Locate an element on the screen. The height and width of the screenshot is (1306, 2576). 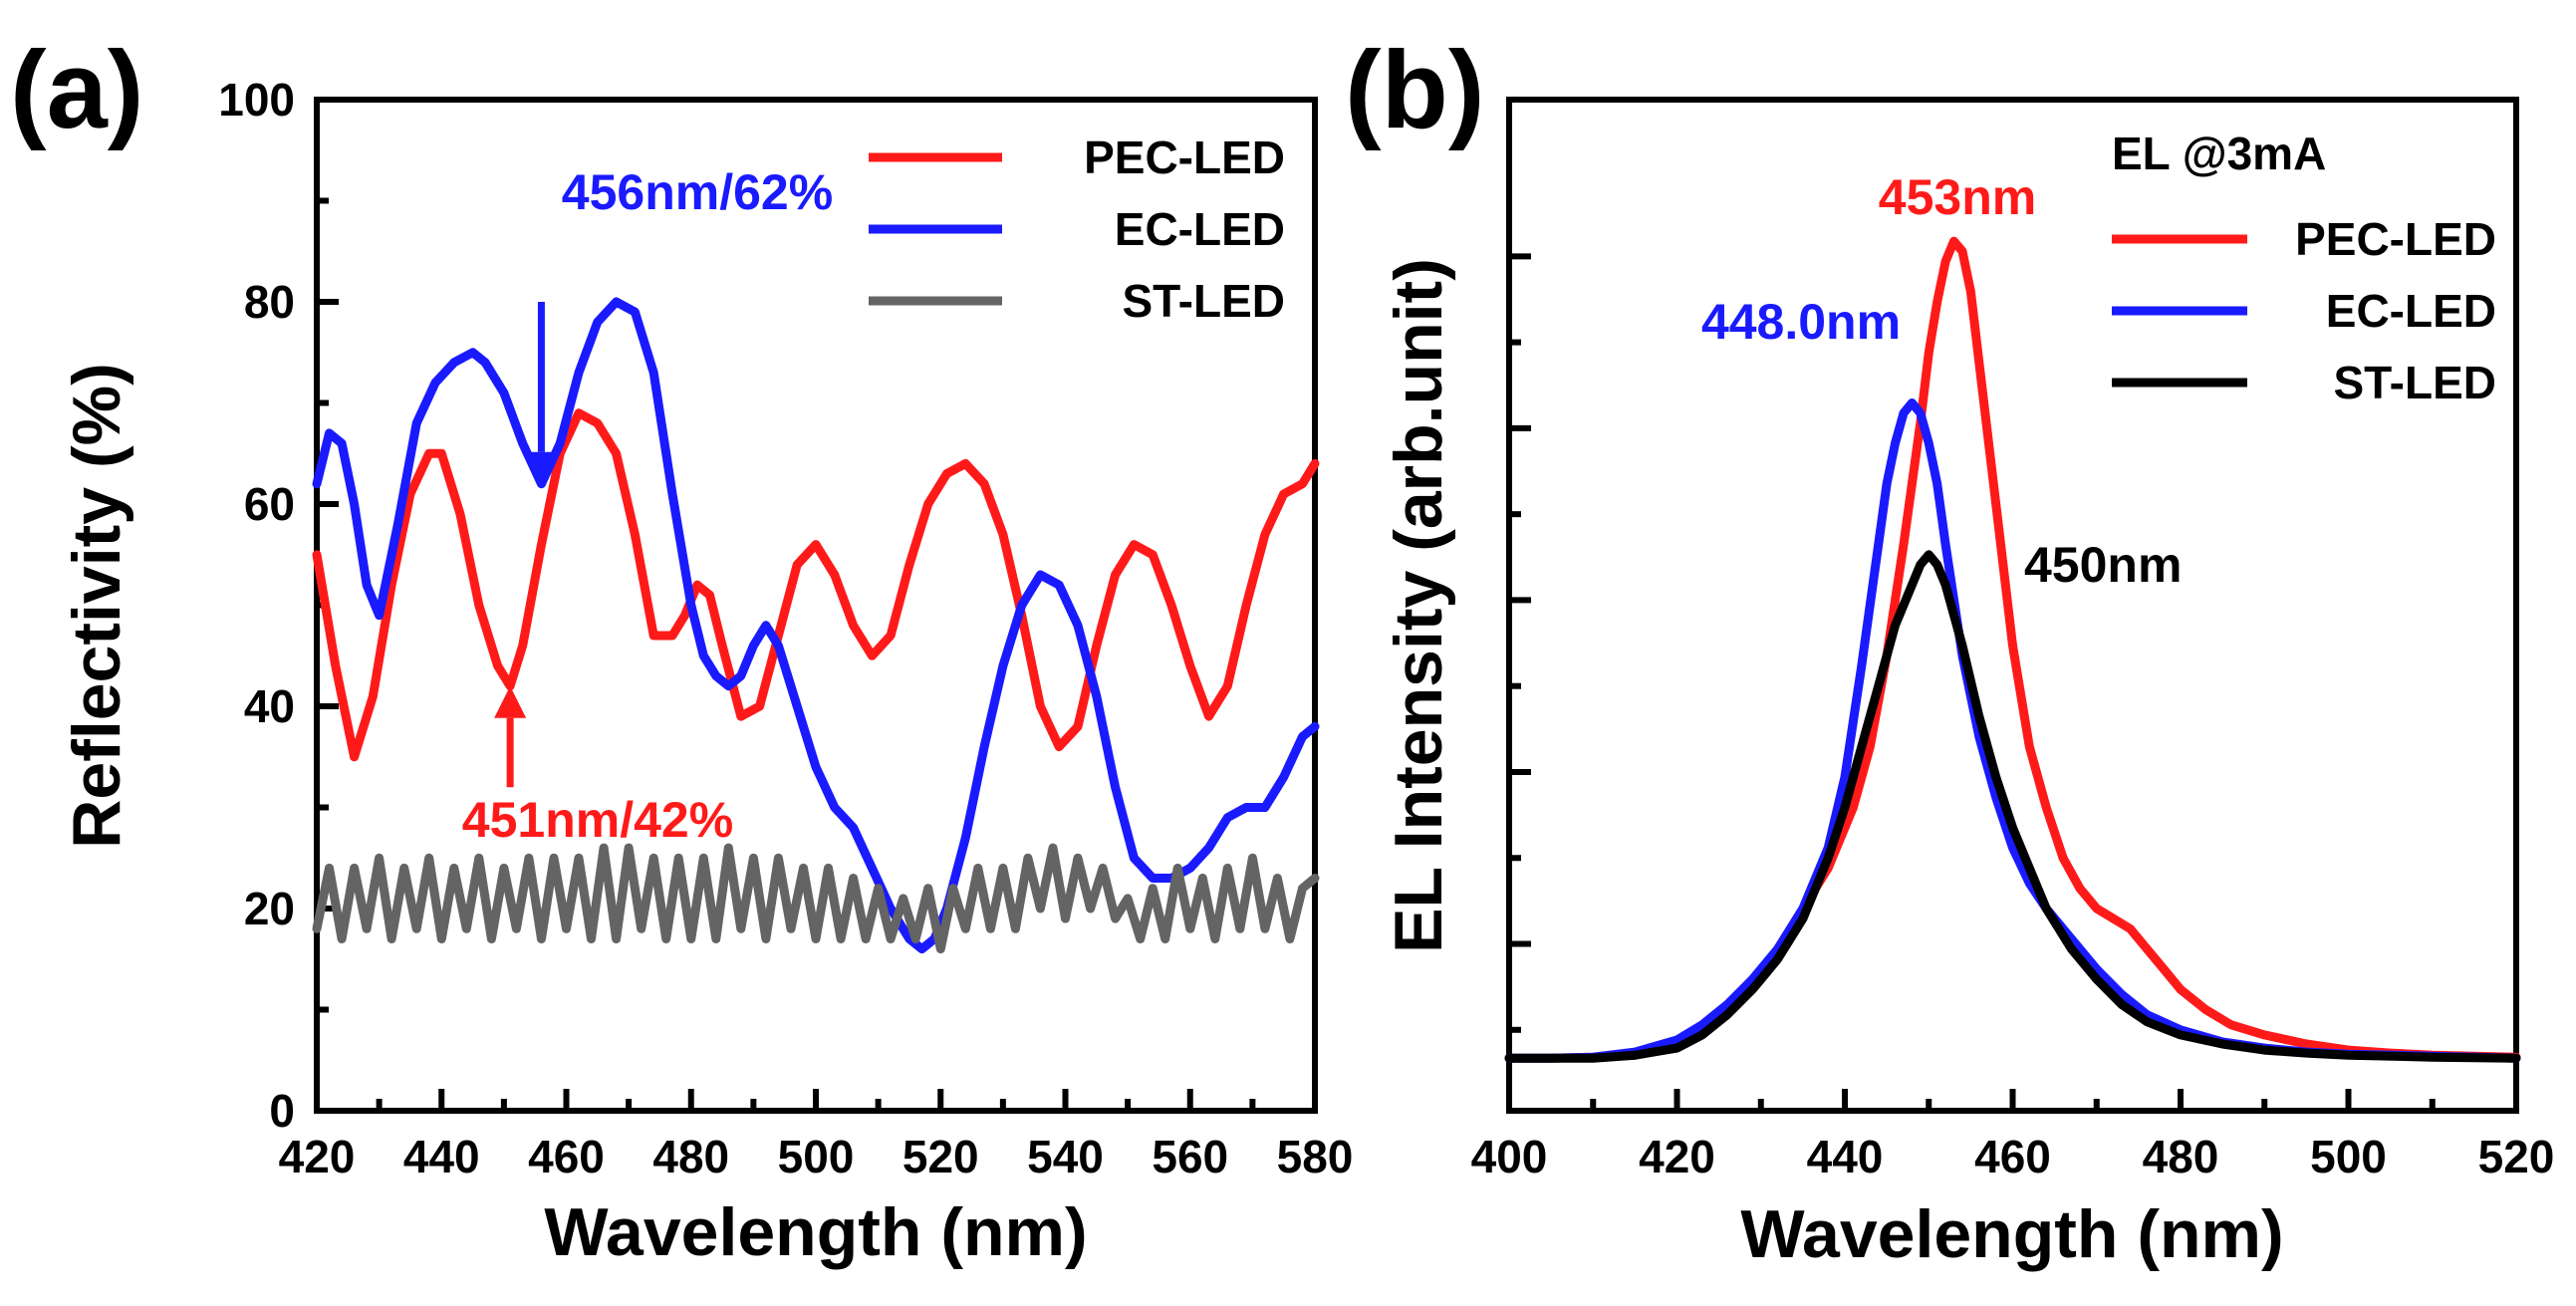
panel-a-x-axis-label: Wavelength (nm) is located at coordinates (815, 1232).